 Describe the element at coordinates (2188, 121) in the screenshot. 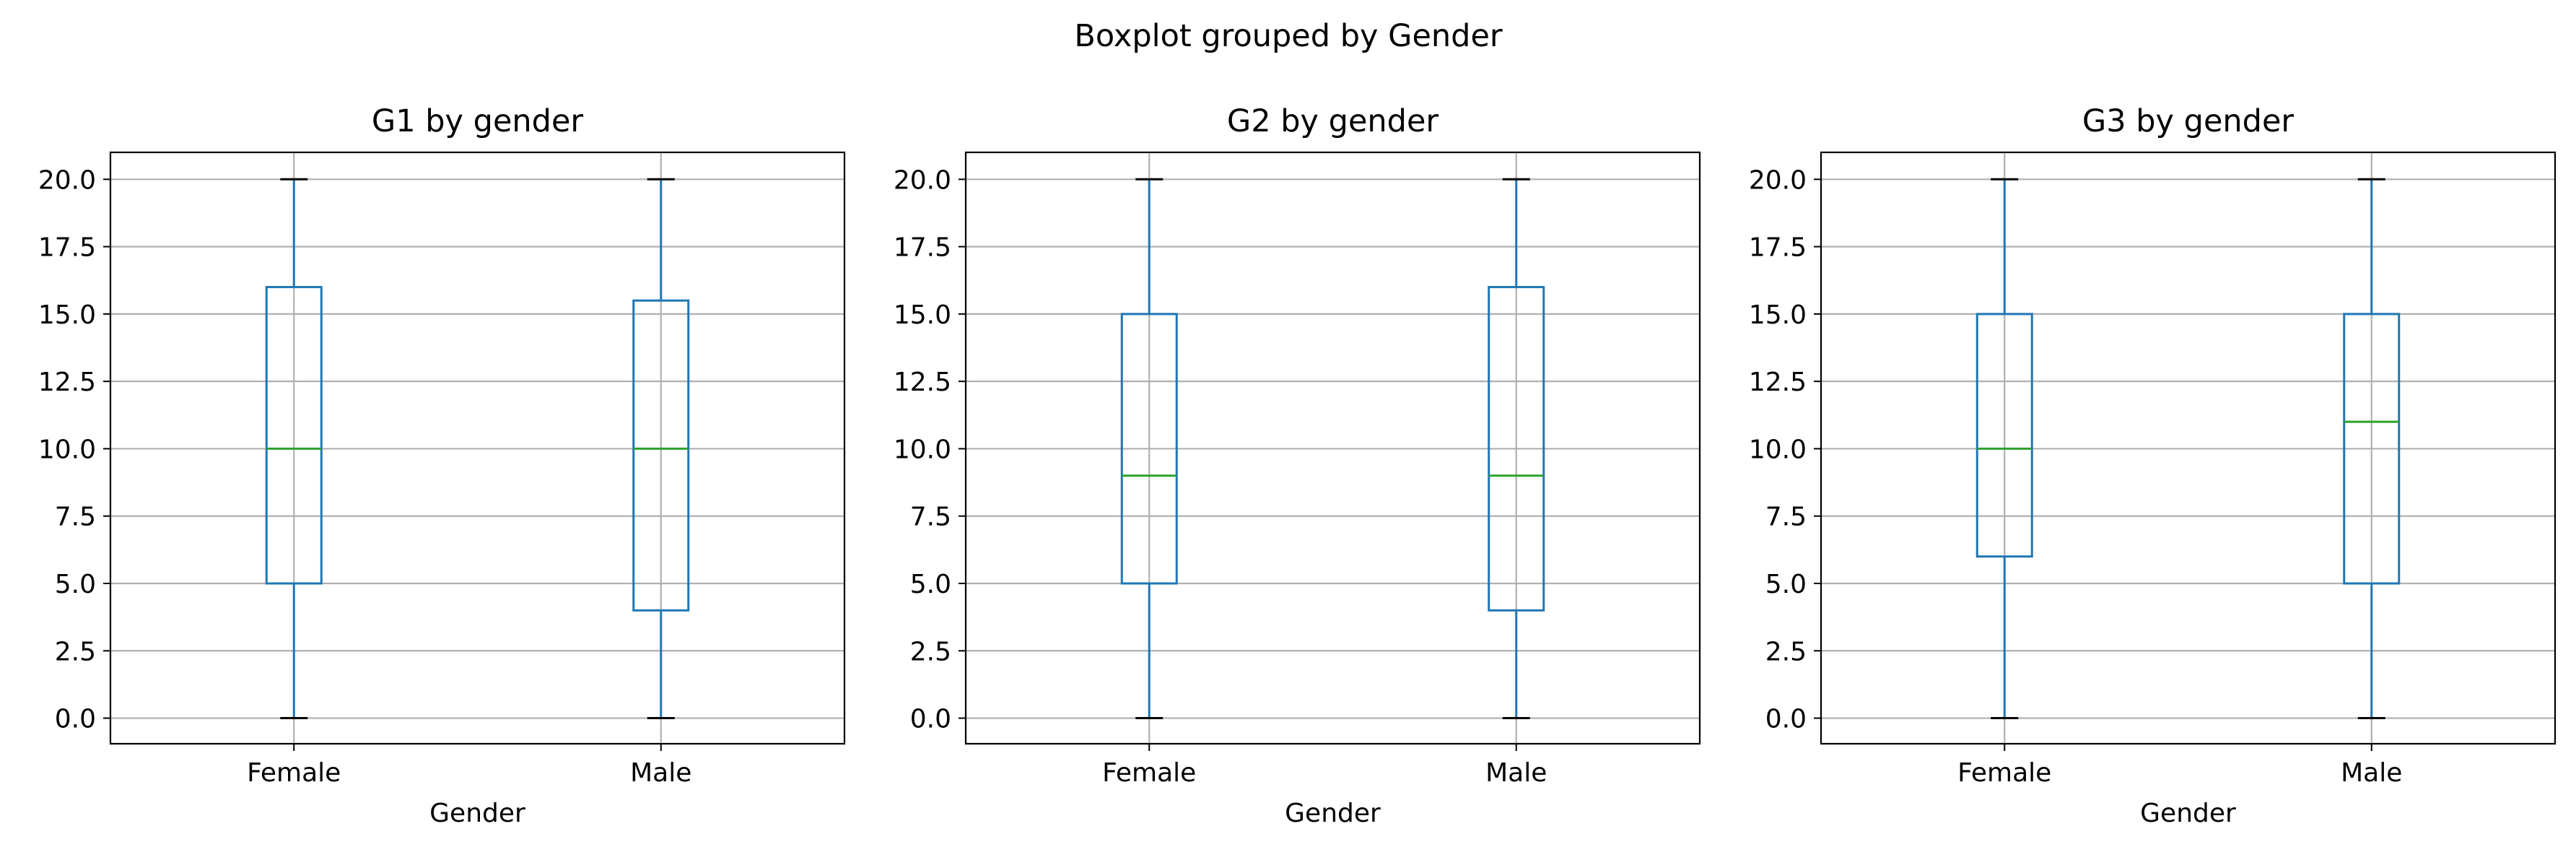

I see `subplot-title: G3 by gender` at that location.